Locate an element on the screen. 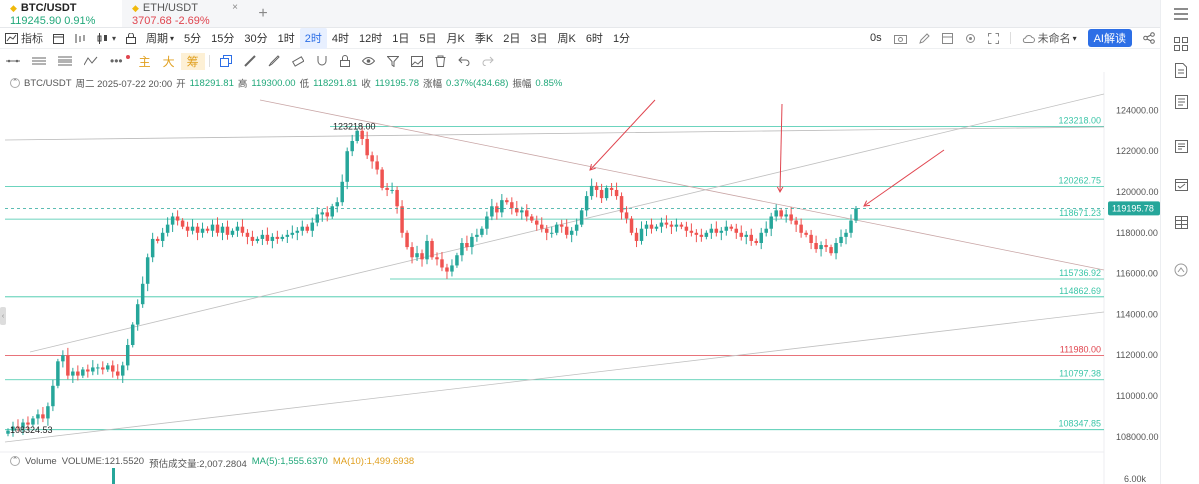 Image resolution: width=1199 pixels, height=484 pixels. interval-button: 4时 is located at coordinates (340, 39).